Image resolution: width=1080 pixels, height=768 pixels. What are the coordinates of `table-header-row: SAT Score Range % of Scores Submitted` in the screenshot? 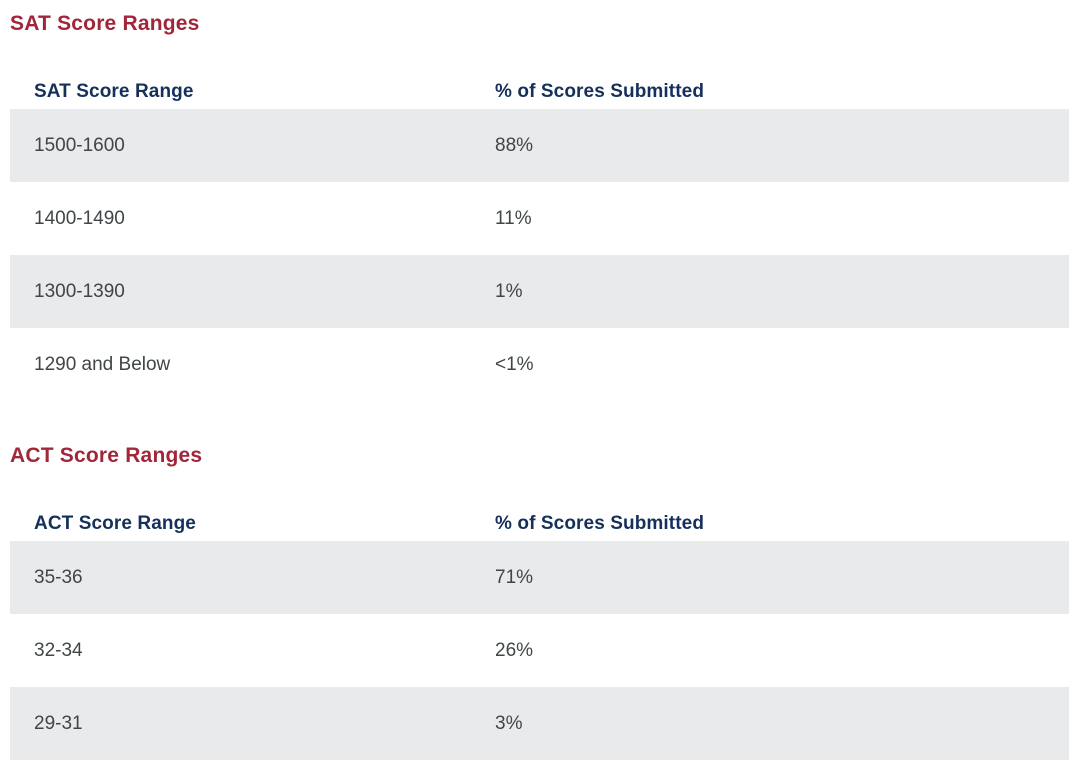 It's located at (539, 95).